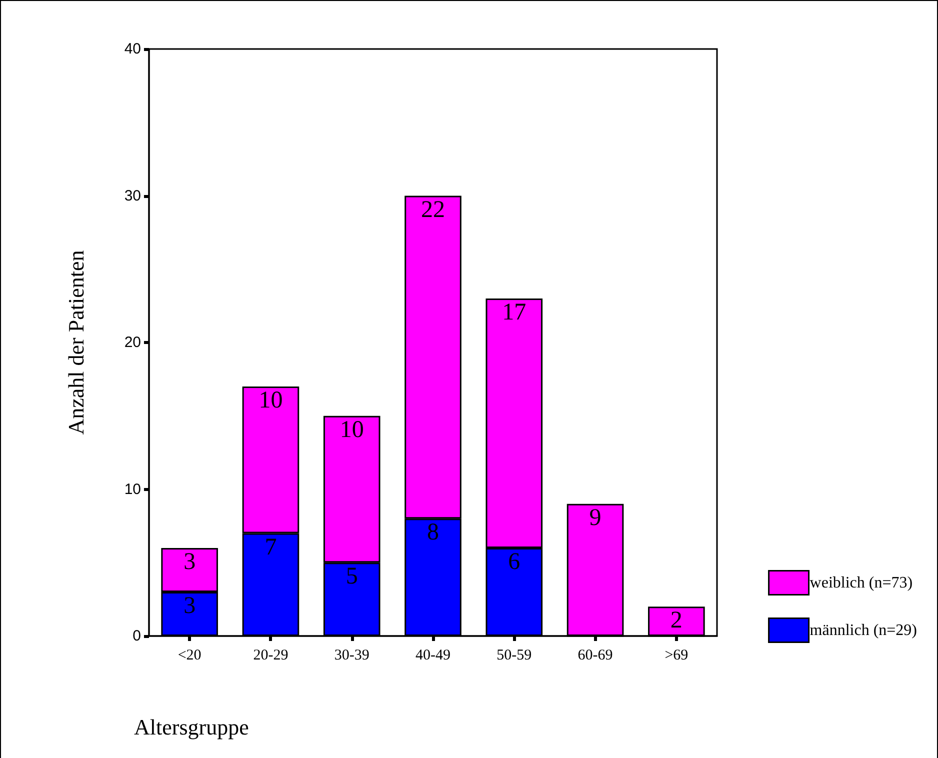 Image resolution: width=938 pixels, height=758 pixels. I want to click on data-label: 9, so click(595, 517).